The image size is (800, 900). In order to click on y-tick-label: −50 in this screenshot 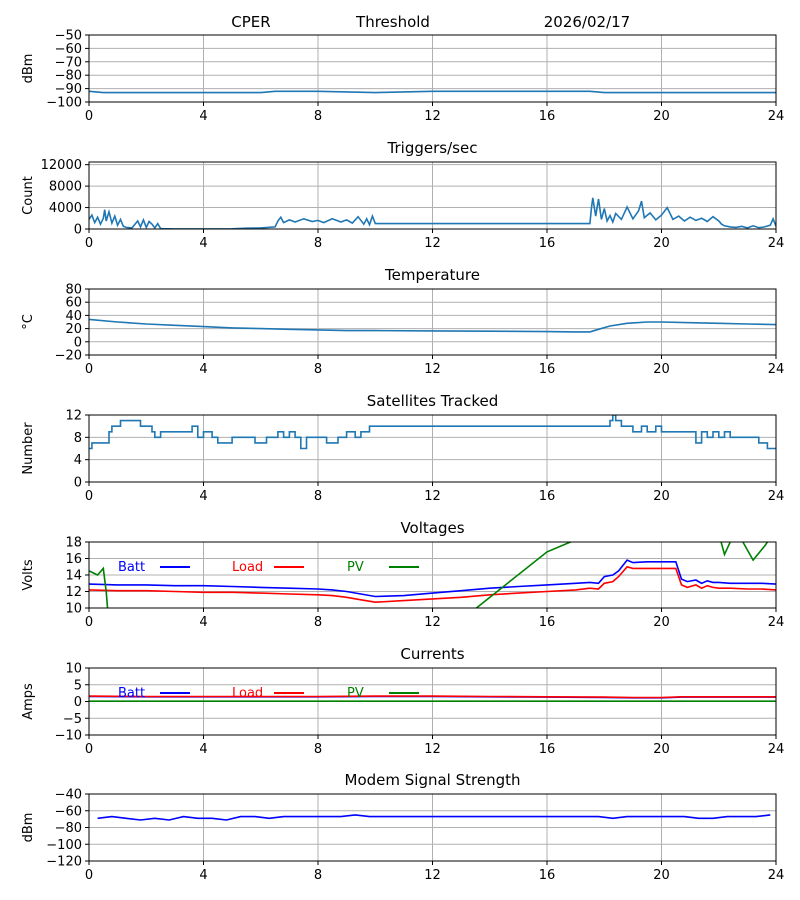, I will do `click(68, 36)`.